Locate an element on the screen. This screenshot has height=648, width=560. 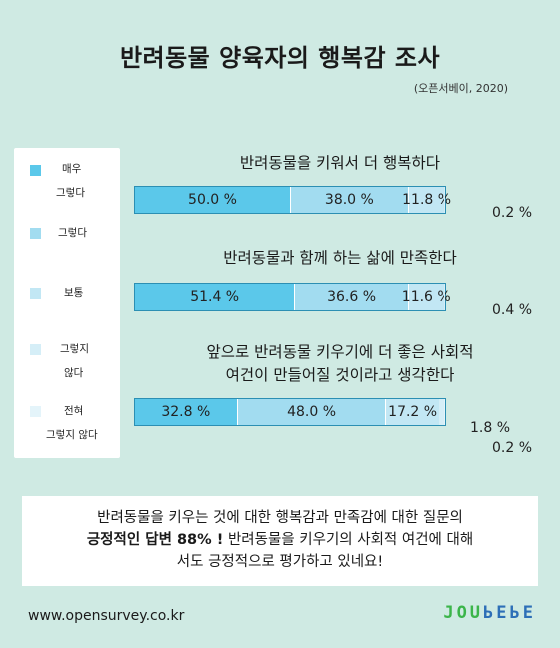
bar-segment: 50.0 % is located at coordinates (212, 200).